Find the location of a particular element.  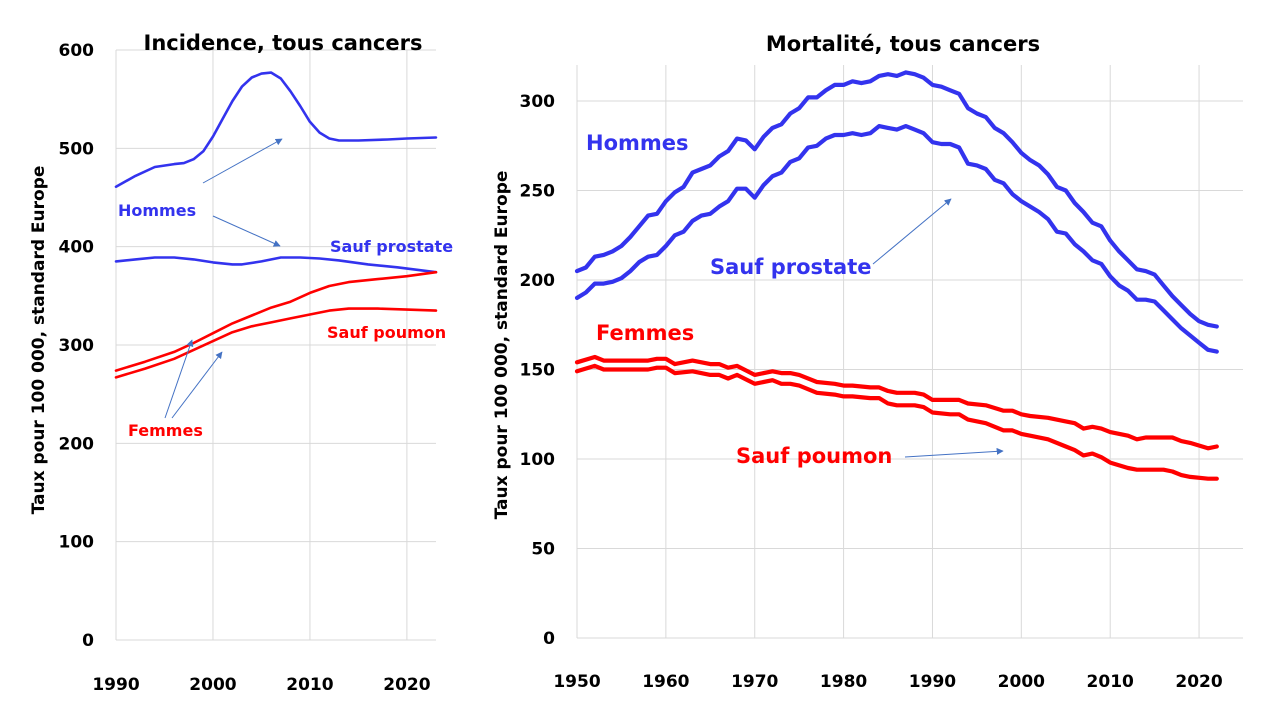

incidence-y-tick-label: 400 is located at coordinates (77, 248).